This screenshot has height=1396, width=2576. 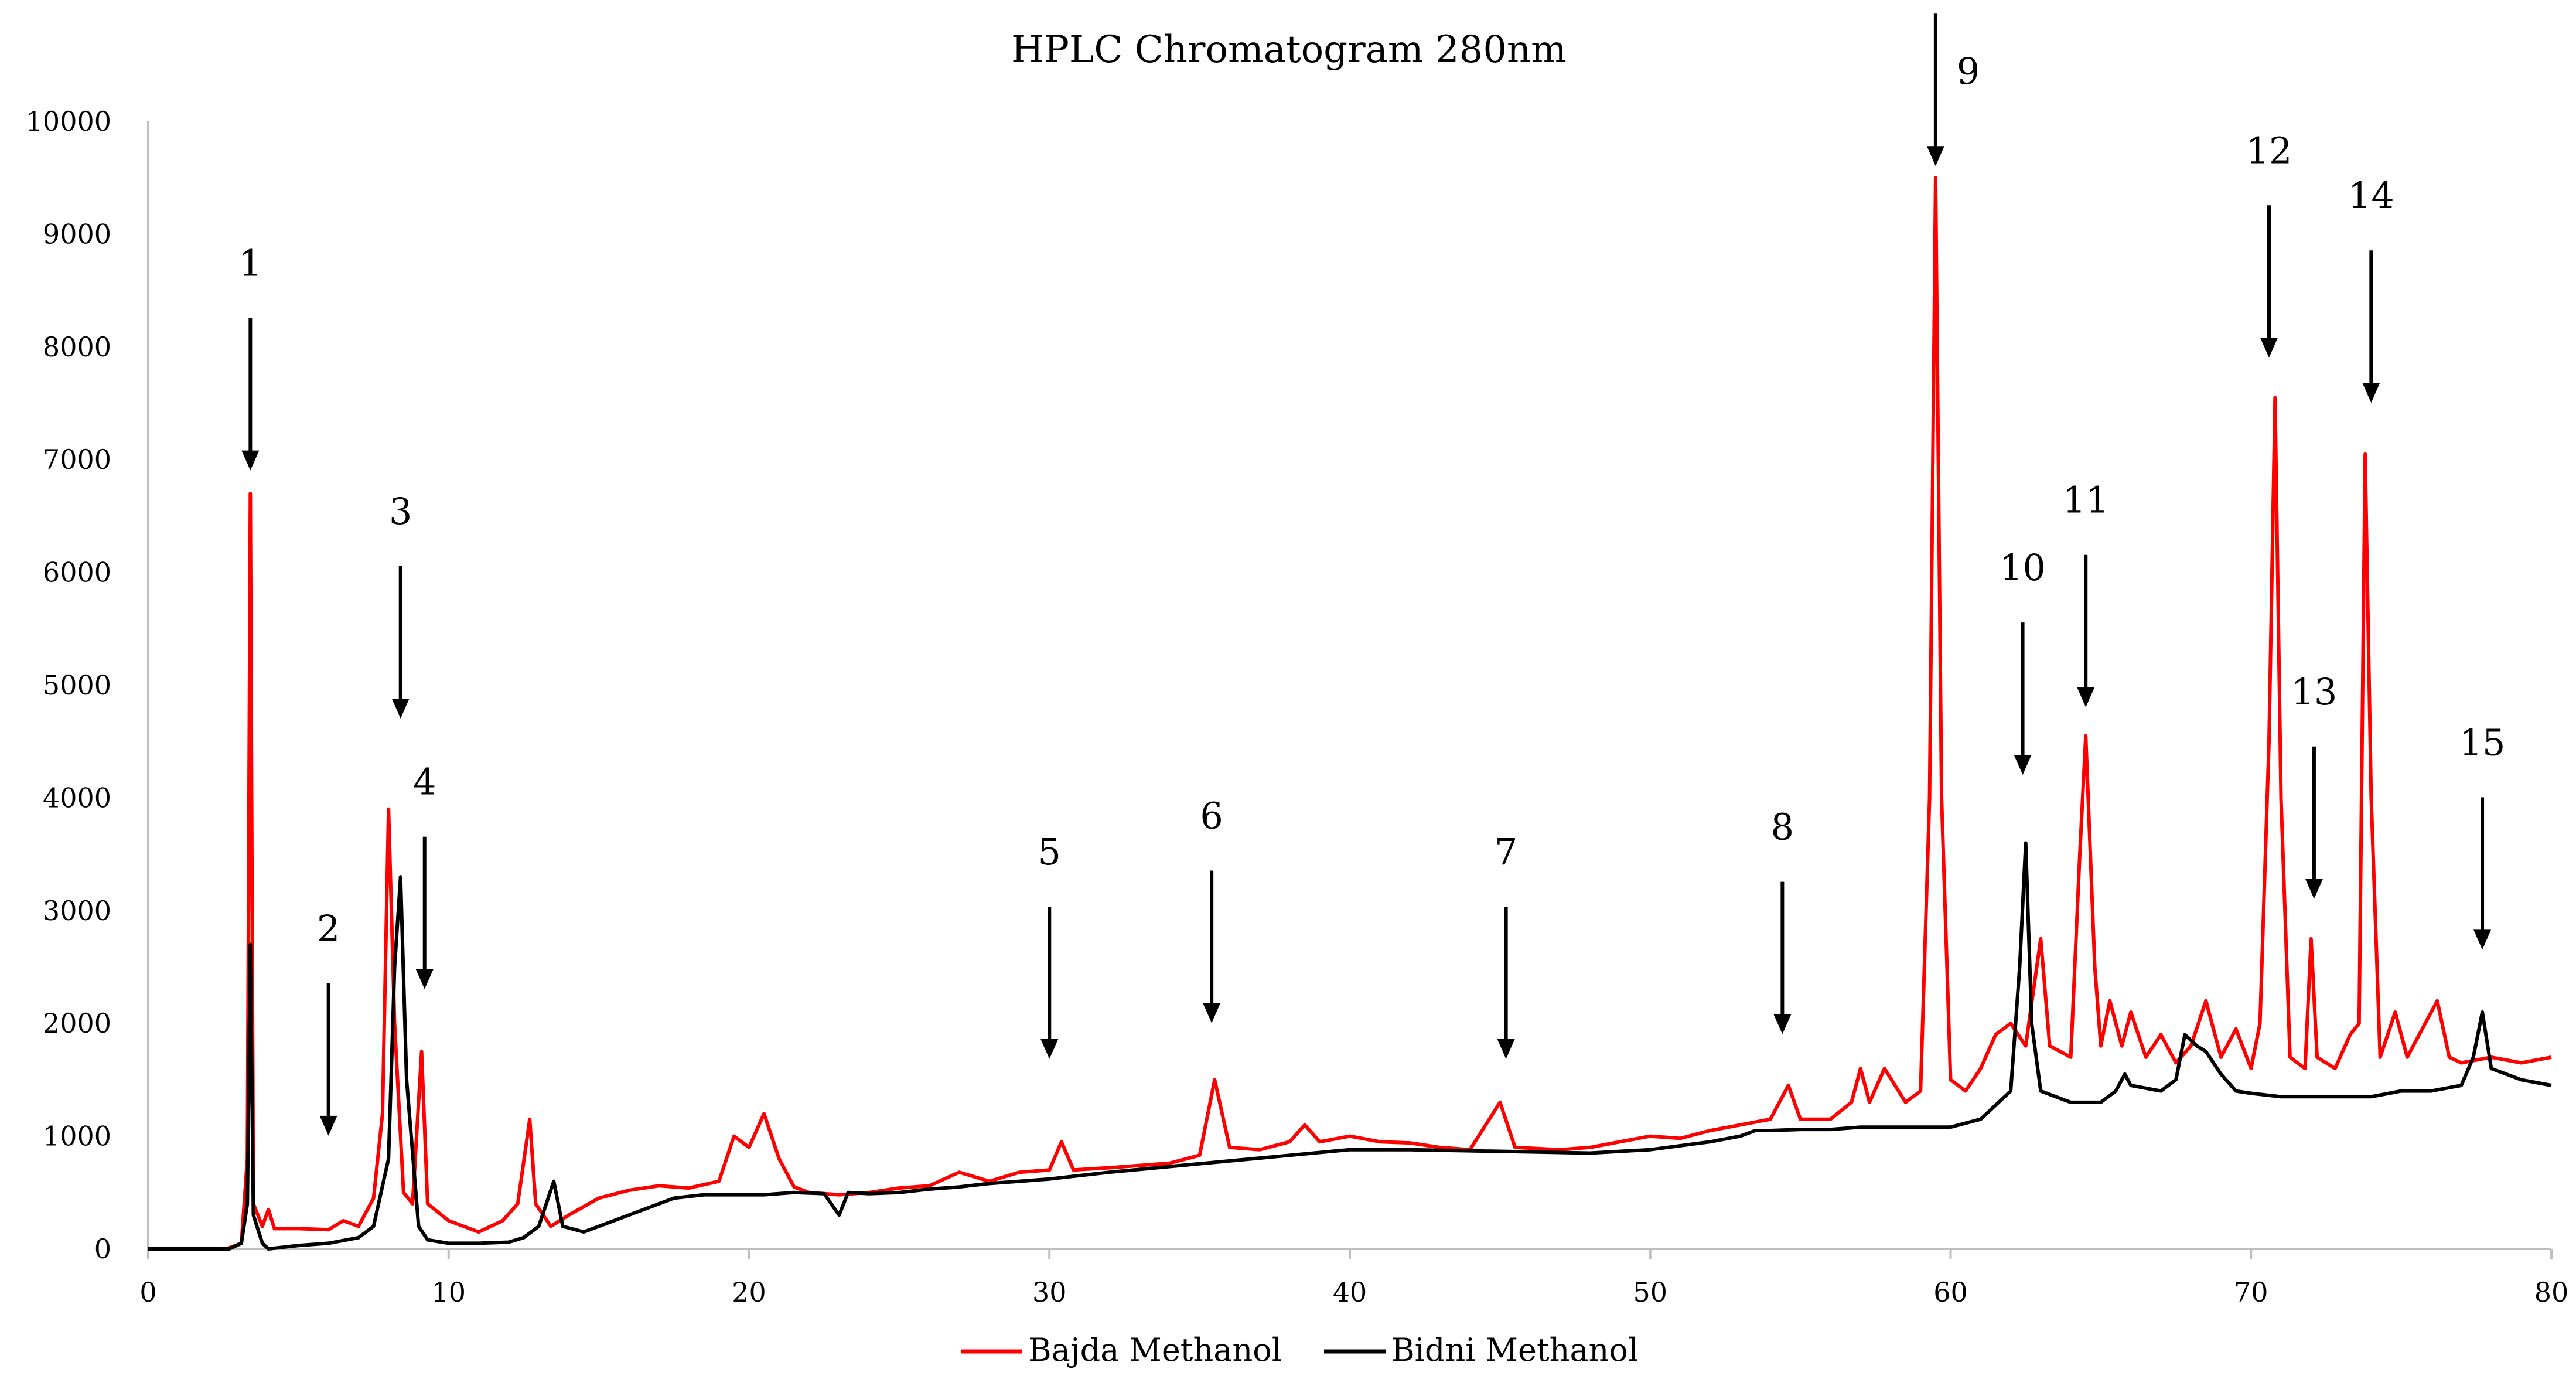 What do you see at coordinates (2482, 835) in the screenshot?
I see `peak-annotation: 15` at bounding box center [2482, 835].